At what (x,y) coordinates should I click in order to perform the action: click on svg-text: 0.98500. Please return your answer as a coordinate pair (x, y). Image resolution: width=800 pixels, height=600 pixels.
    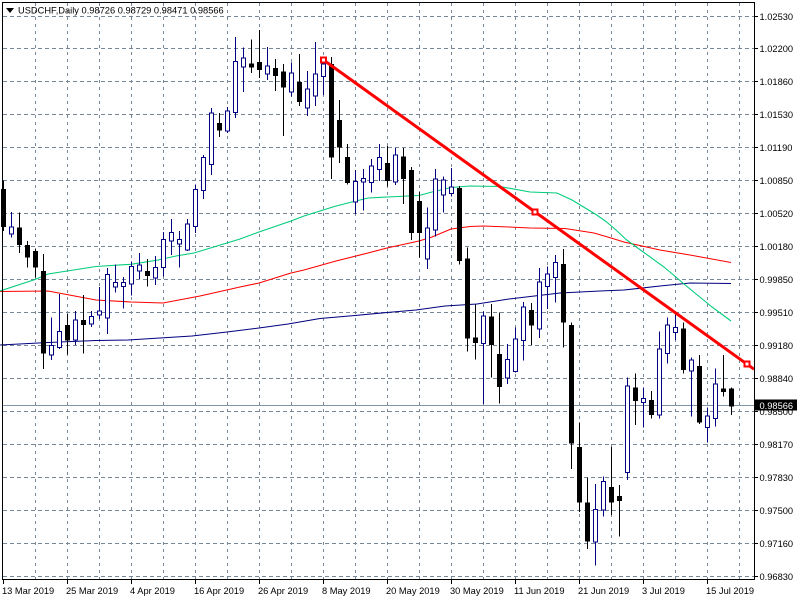
    Looking at the image, I should click on (777, 412).